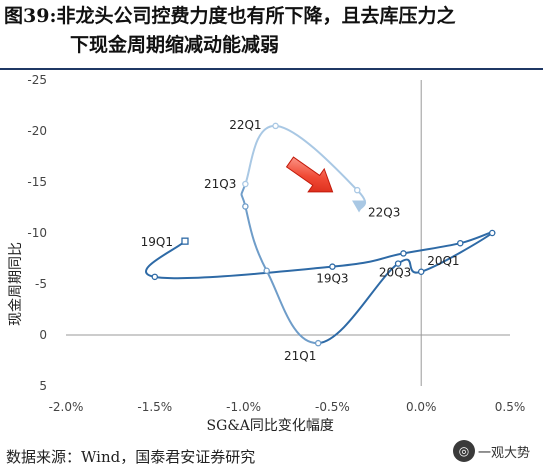  I want to click on source-note: 数据来源：Wind，国泰君安证券研究, so click(131, 457).